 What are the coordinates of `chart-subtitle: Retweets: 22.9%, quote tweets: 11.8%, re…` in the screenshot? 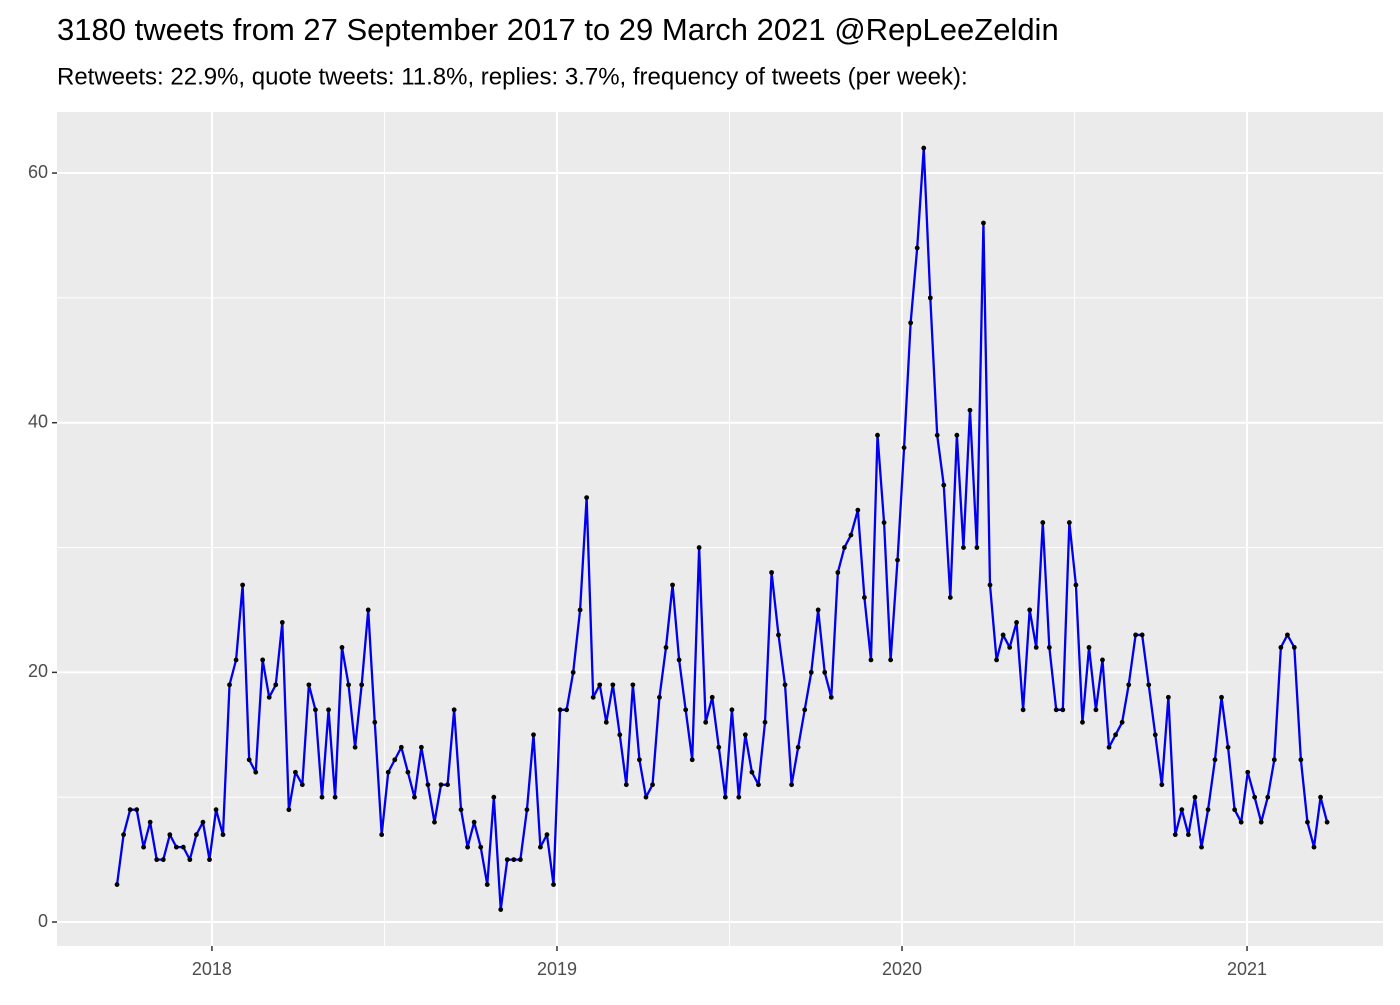 It's located at (512, 76).